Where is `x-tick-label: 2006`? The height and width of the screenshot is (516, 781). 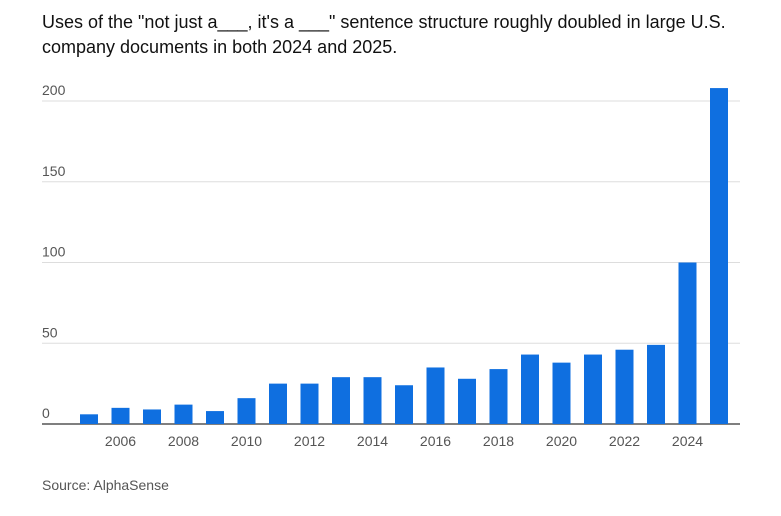
x-tick-label: 2006 is located at coordinates (120, 441).